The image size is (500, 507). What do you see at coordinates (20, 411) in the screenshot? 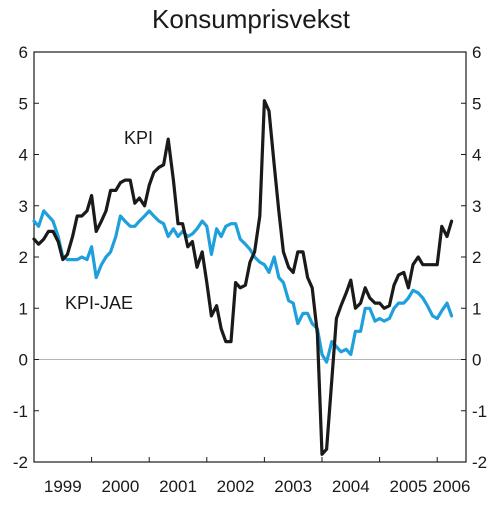
I see `y-tick-label-left: -1` at bounding box center [20, 411].